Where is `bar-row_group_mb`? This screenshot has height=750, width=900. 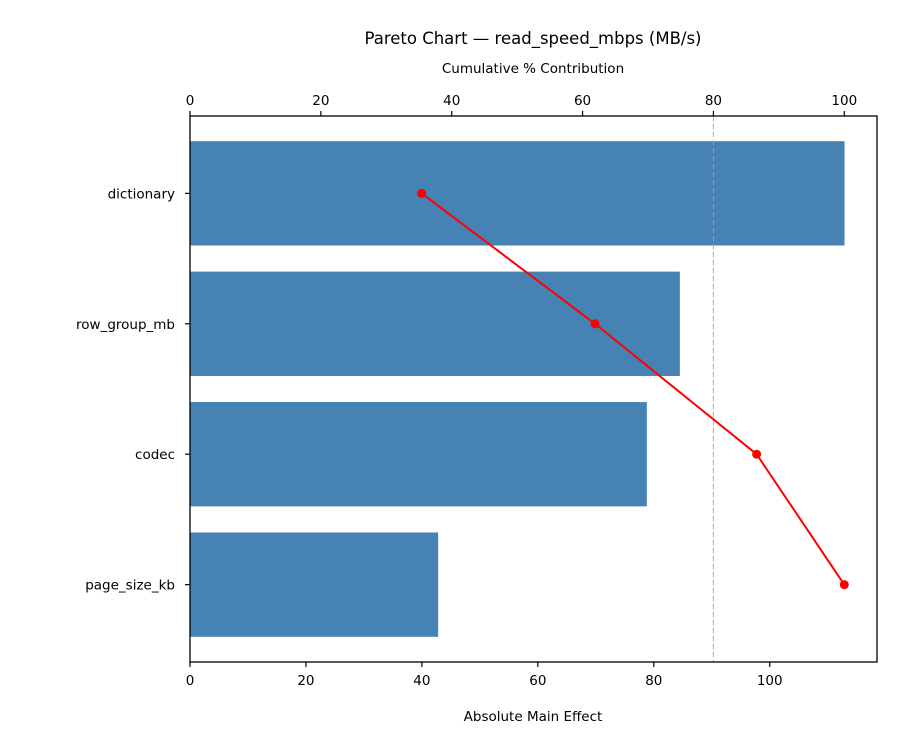
bar-row_group_mb is located at coordinates (435, 323).